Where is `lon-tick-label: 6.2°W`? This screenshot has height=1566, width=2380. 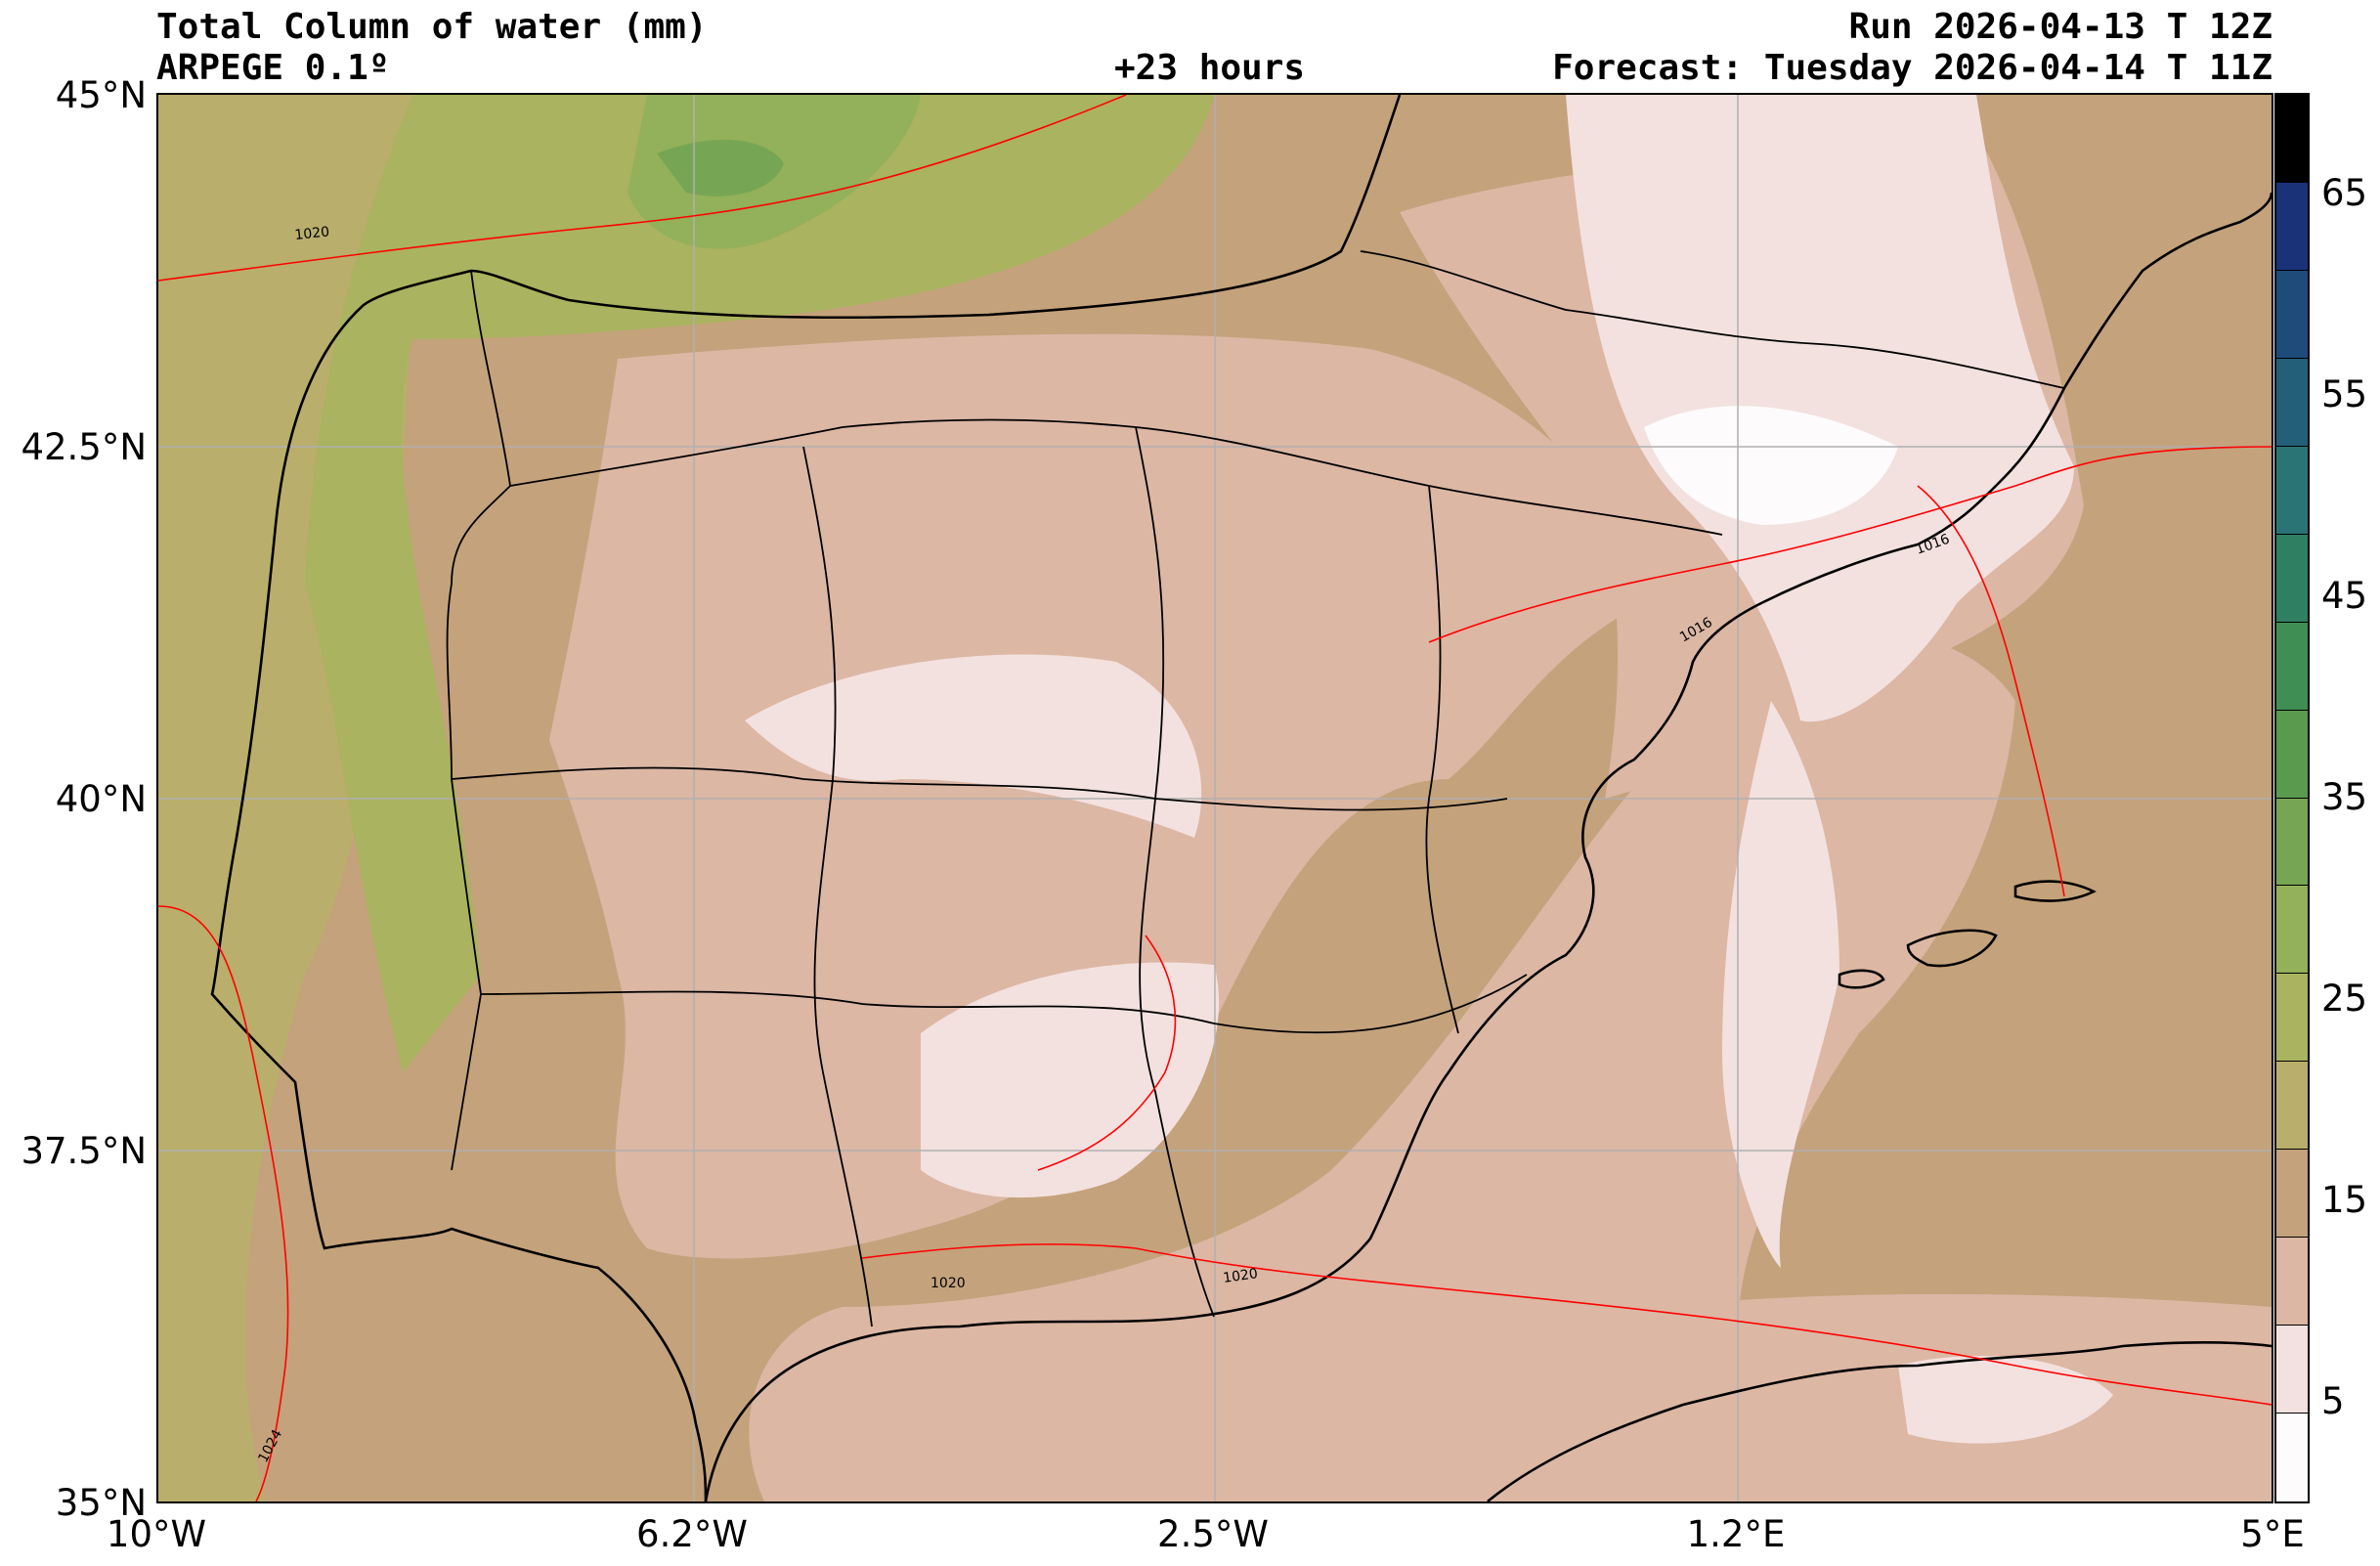
lon-tick-label: 6.2°W is located at coordinates (692, 1534).